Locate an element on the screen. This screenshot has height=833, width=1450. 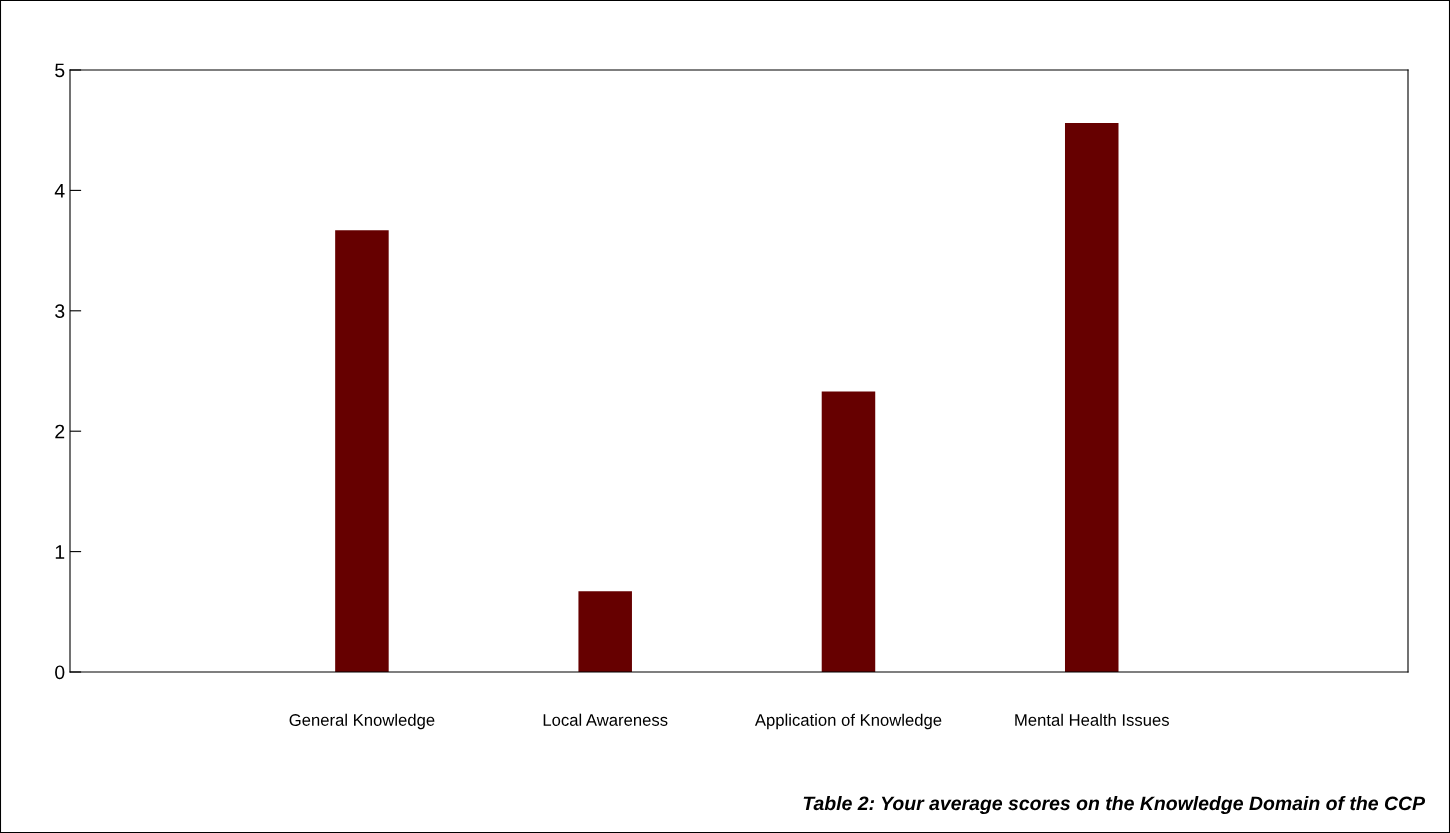
y-tick-label: 3 is located at coordinates (60, 311).